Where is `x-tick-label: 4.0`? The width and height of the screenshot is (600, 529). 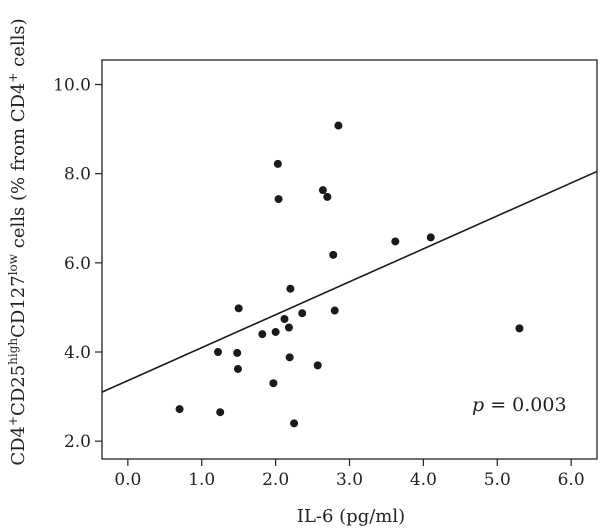
x-tick-label: 4.0 is located at coordinates (423, 480).